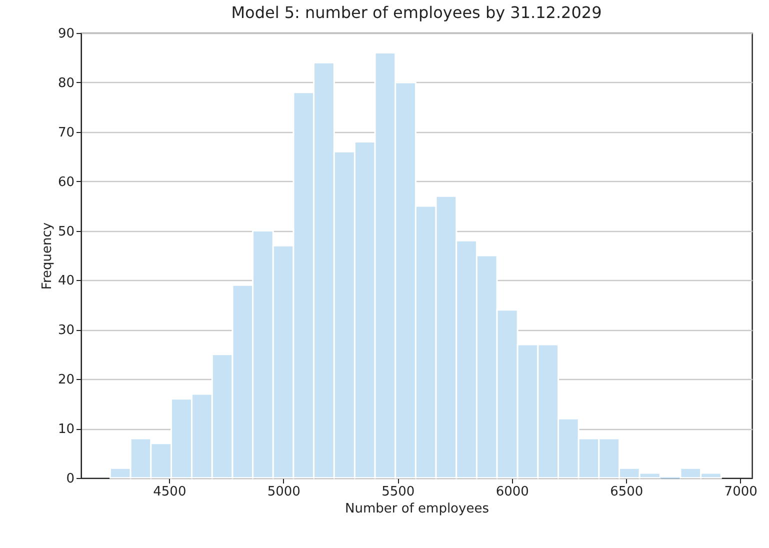 This screenshot has height=548, width=769. Describe the element at coordinates (283, 492) in the screenshot. I see `x-tick-label: 5000` at that location.